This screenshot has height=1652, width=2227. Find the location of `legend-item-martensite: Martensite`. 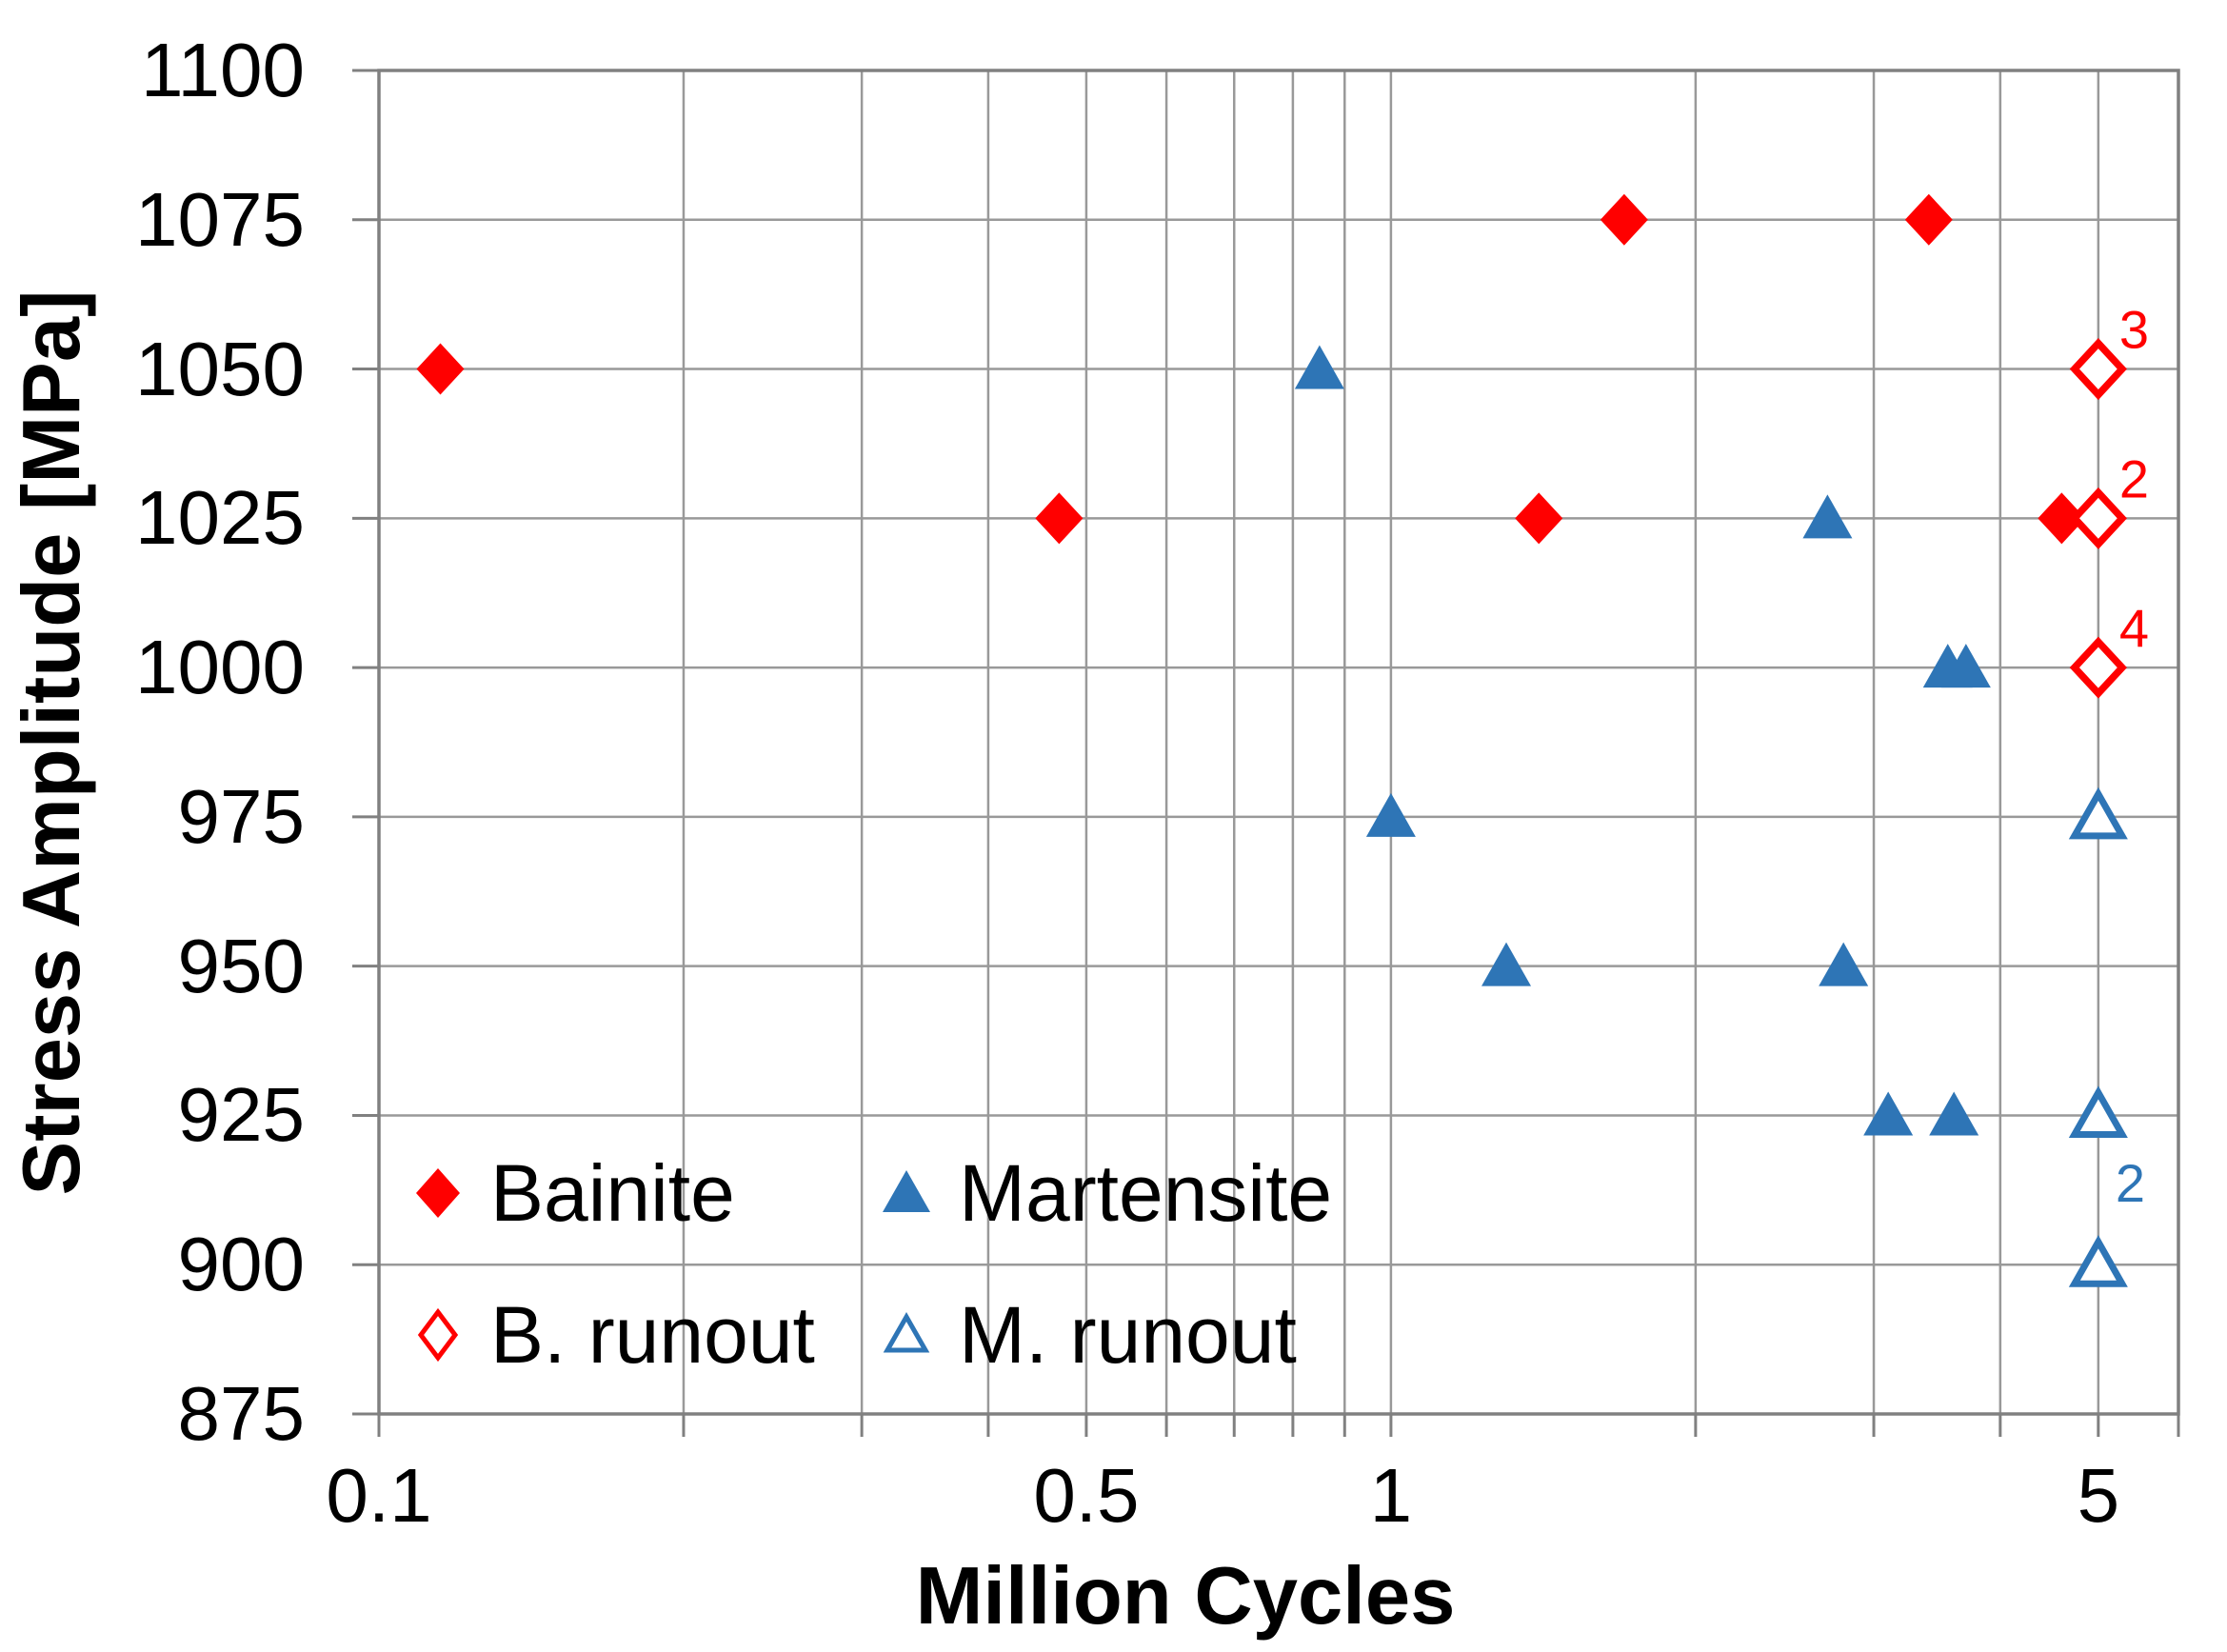

legend-item-martensite: Martensite is located at coordinates (1098, 1193).